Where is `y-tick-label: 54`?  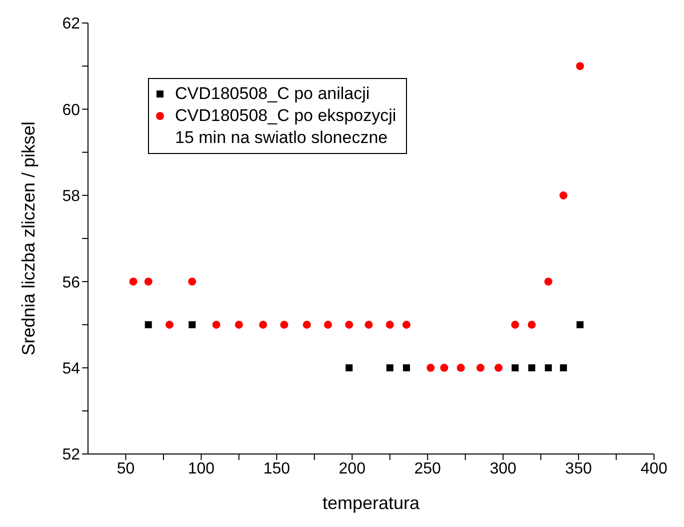 y-tick-label: 54 is located at coordinates (71, 369).